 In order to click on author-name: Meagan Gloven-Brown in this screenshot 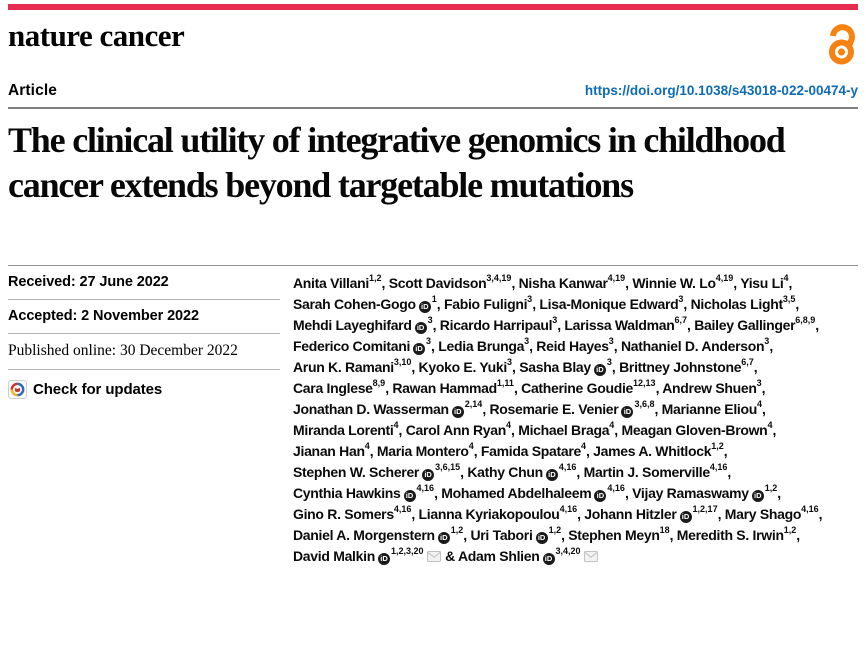, I will do `click(694, 430)`.